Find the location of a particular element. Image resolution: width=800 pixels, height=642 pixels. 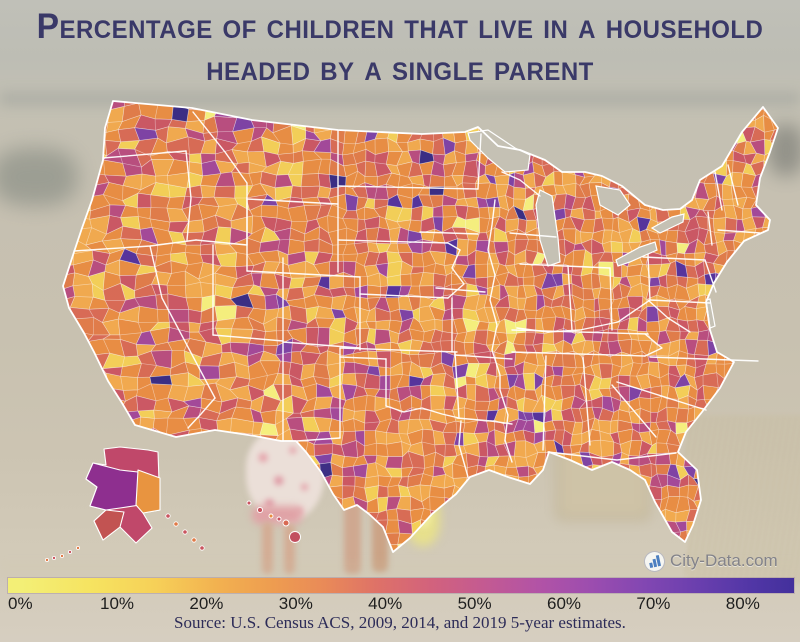

alaska-inset is located at coordinates (125, 504).